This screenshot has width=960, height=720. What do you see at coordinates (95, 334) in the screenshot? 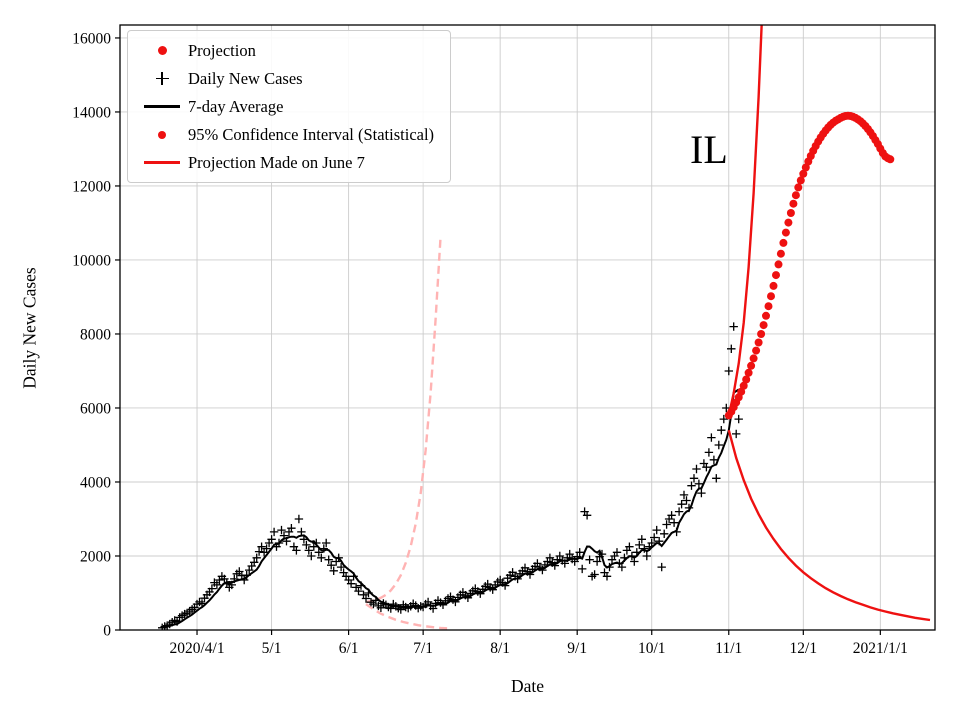
I see `y-tick-label: 8000` at bounding box center [95, 334].